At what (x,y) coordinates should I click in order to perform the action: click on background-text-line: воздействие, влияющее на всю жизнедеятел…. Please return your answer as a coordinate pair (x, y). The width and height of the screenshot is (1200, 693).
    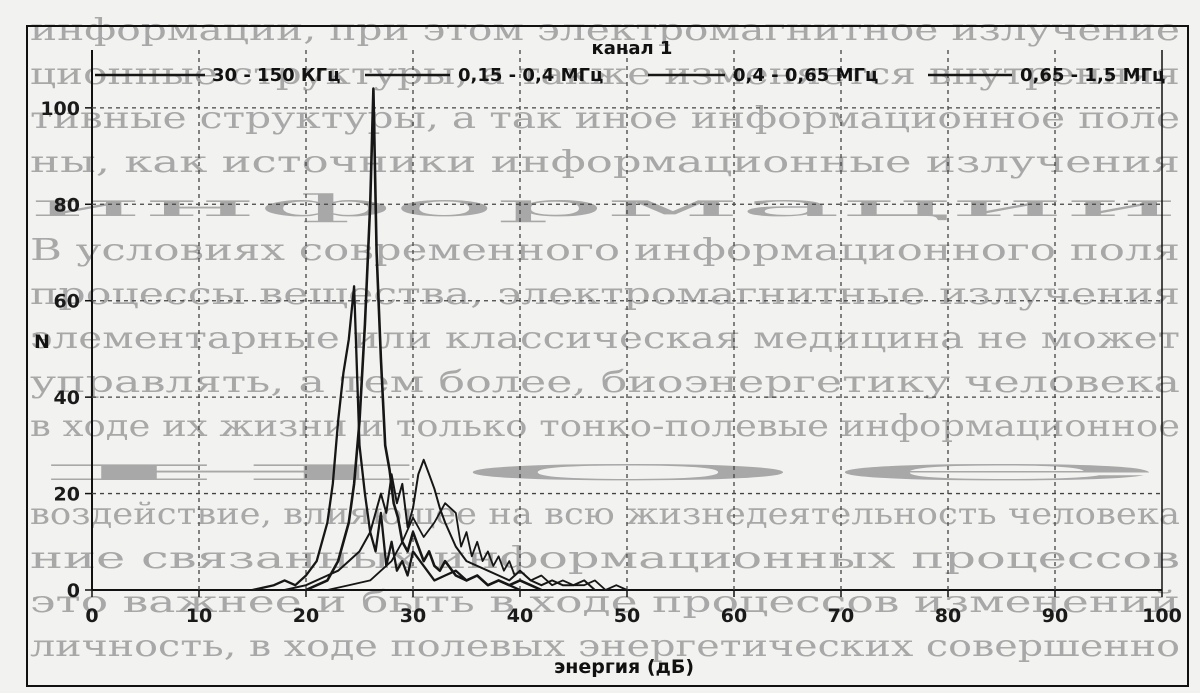
    Looking at the image, I should click on (605, 514).